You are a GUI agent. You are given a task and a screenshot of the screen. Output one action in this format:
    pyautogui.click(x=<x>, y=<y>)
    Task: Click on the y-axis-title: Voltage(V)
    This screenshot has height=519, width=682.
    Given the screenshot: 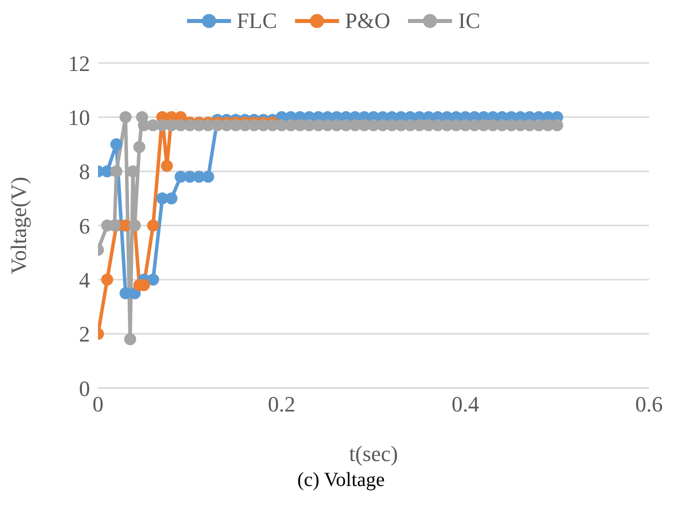 What is the action you would take?
    pyautogui.click(x=18, y=225)
    